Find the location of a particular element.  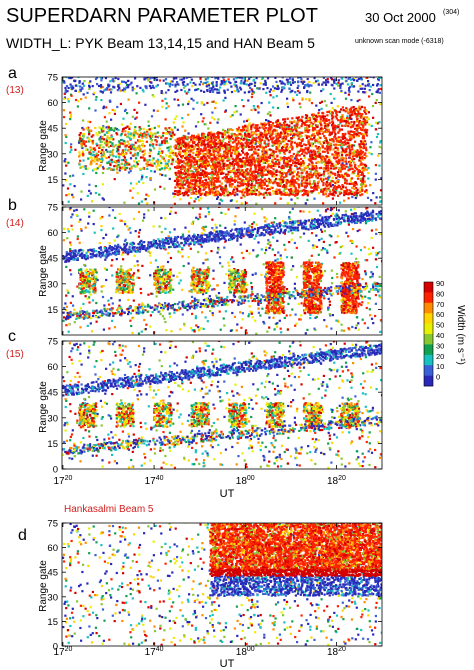

colorbar-tick: 30 is located at coordinates (440, 345).